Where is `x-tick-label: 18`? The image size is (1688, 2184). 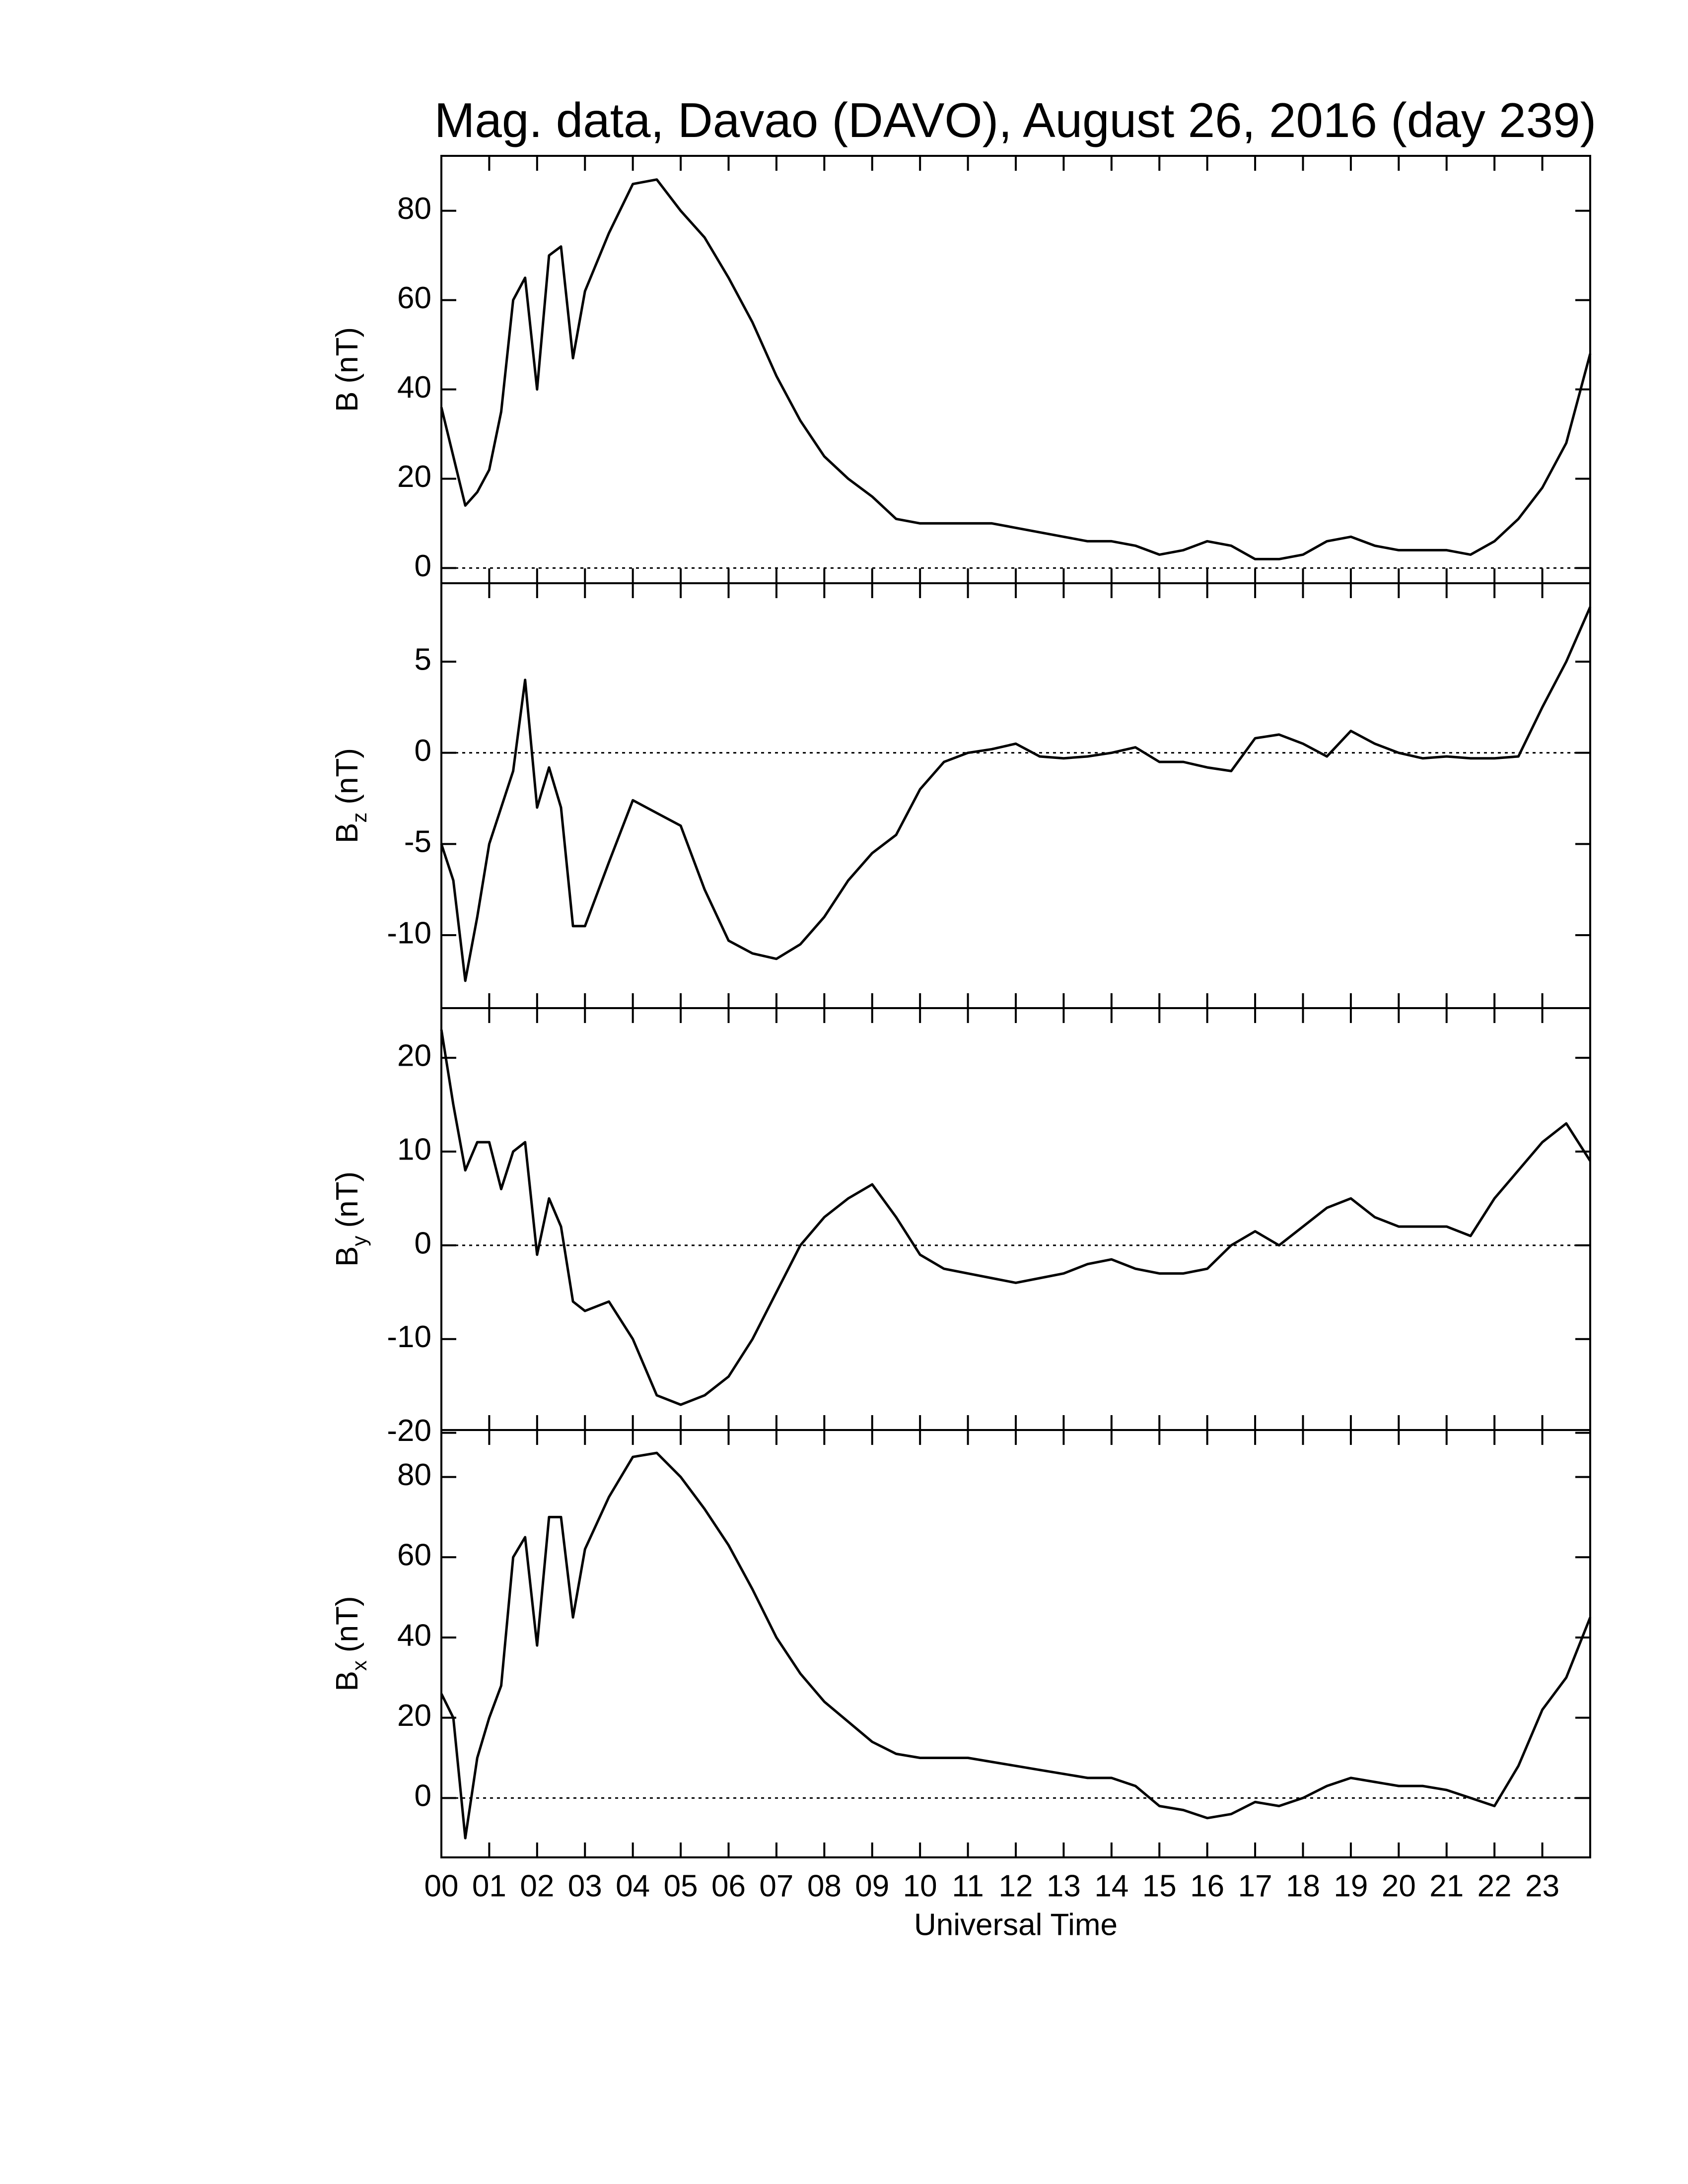 x-tick-label: 18 is located at coordinates (1303, 1886).